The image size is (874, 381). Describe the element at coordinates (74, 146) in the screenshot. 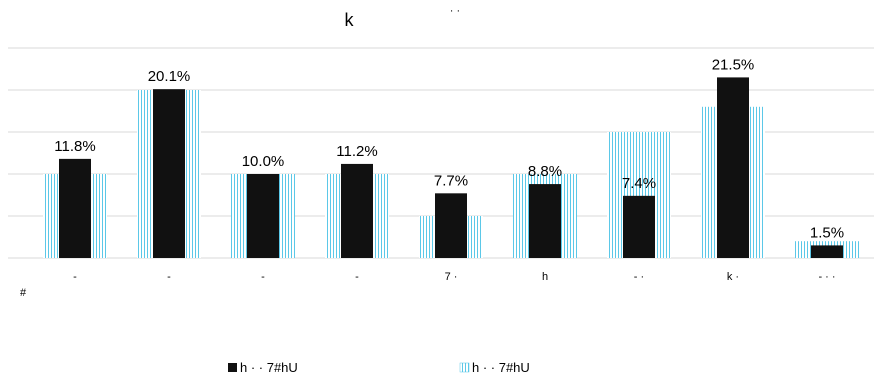

I see `data-label: 11.8%` at that location.